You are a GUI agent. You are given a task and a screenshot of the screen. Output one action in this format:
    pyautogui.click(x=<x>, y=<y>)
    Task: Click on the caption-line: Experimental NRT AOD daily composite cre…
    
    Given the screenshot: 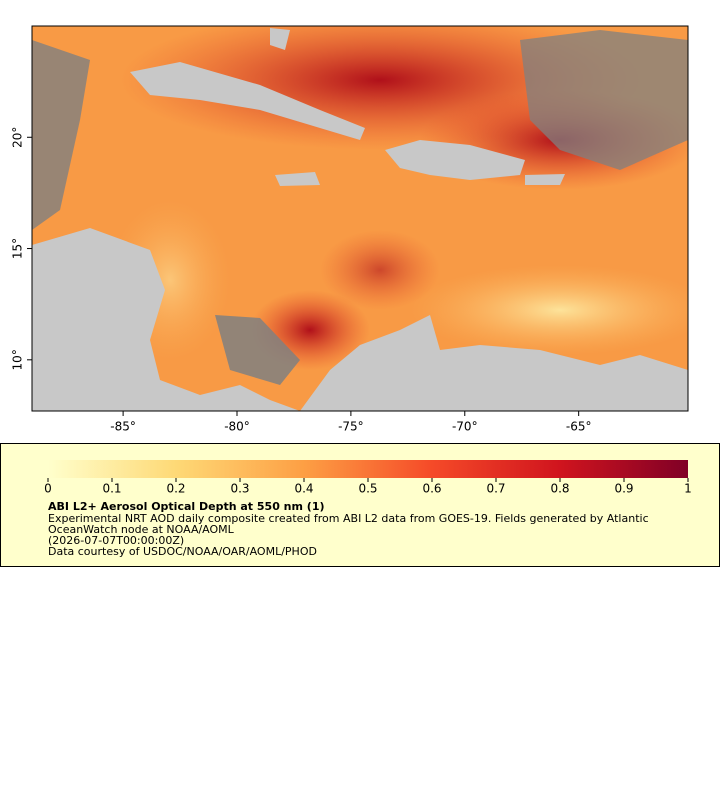 What is the action you would take?
    pyautogui.click(x=348, y=518)
    